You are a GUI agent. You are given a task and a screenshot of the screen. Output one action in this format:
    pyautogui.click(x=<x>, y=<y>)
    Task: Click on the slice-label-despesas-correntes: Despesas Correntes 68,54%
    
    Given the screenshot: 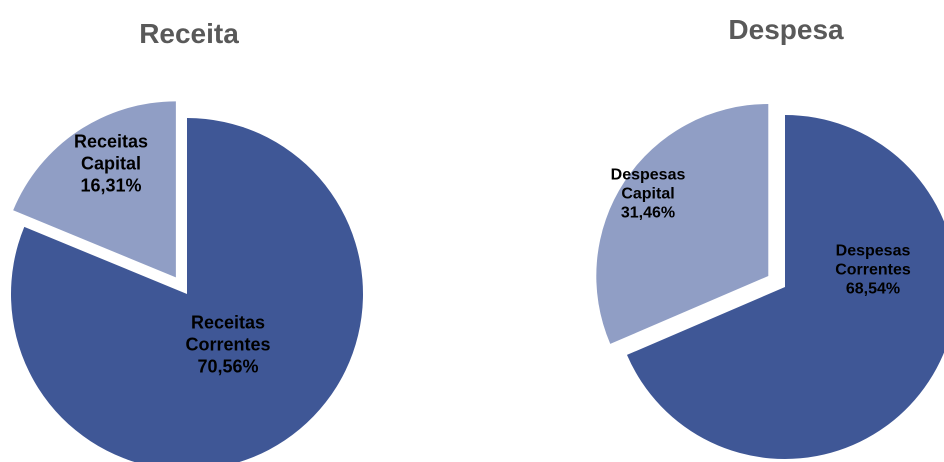 What is the action you would take?
    pyautogui.click(x=873, y=270)
    